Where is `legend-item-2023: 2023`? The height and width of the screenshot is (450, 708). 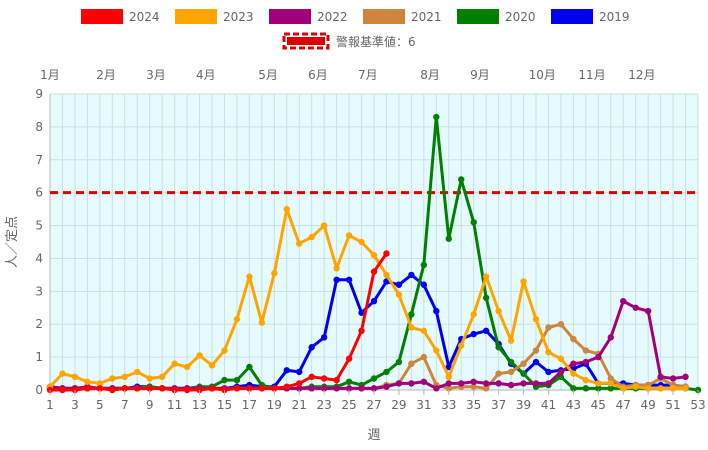
legend-item-2023: 2023 is located at coordinates (214, 16).